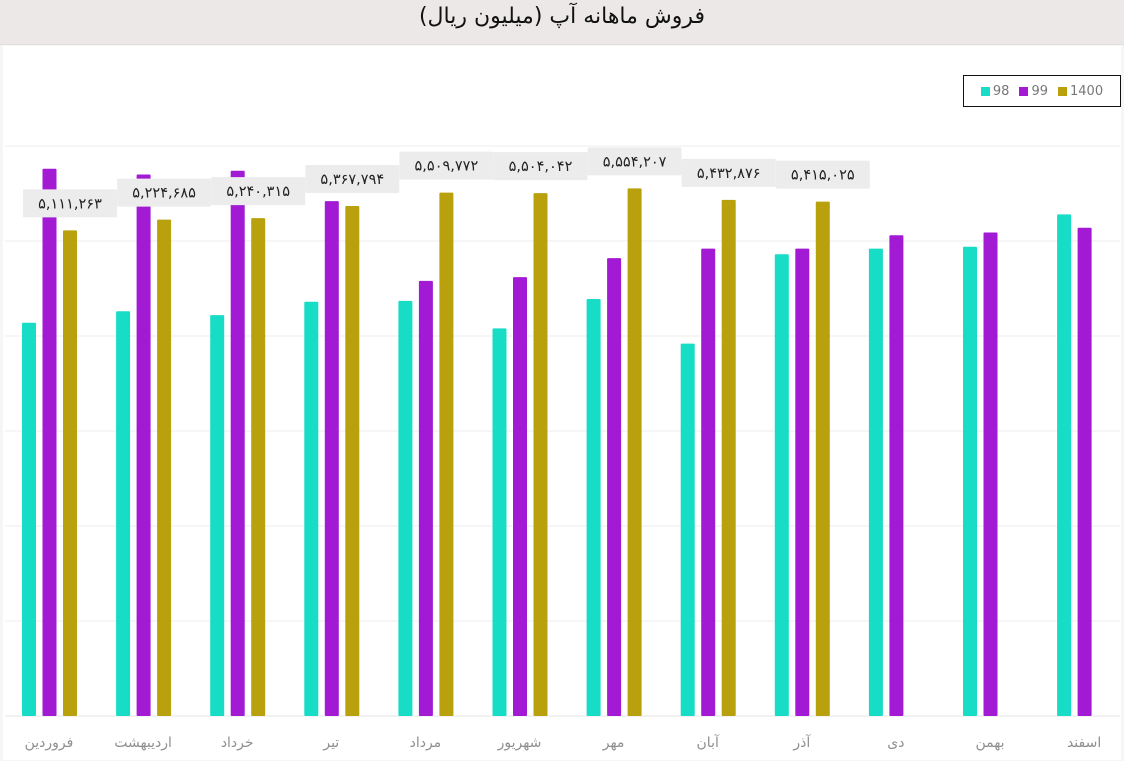 The image size is (1124, 761). What do you see at coordinates (895, 743) in the screenshot?
I see `x-tick-label: دی` at bounding box center [895, 743].